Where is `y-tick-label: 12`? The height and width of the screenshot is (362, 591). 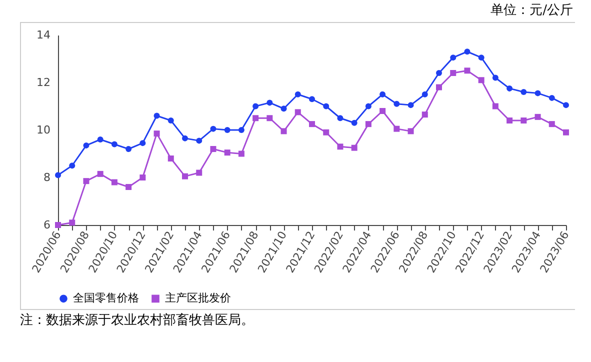
y-tick-label: 12 is located at coordinates (43, 82).